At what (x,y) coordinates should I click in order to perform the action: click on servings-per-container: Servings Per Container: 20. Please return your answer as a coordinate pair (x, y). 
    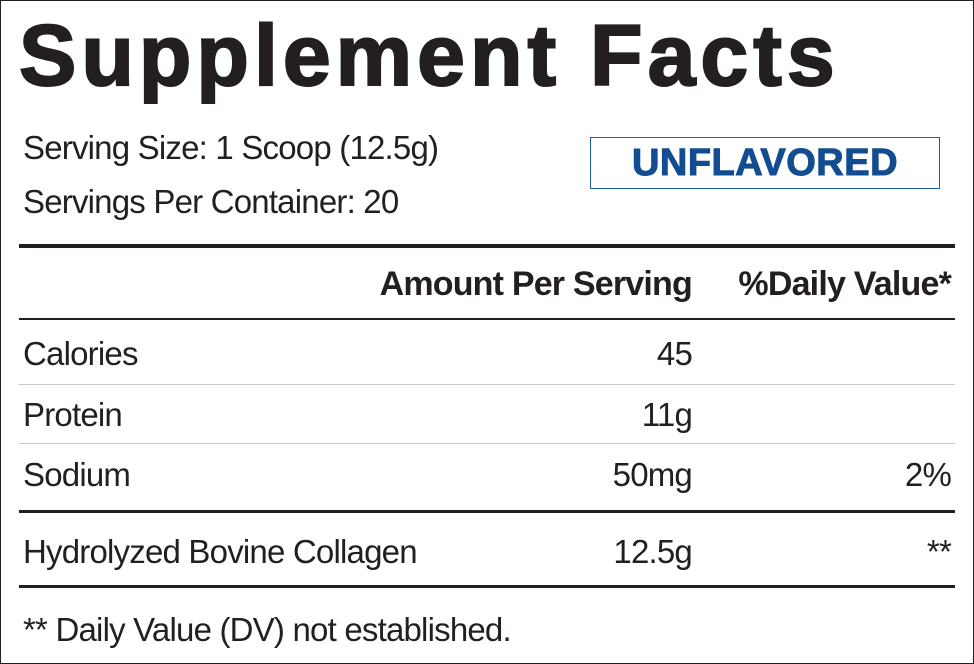
    Looking at the image, I should click on (211, 201).